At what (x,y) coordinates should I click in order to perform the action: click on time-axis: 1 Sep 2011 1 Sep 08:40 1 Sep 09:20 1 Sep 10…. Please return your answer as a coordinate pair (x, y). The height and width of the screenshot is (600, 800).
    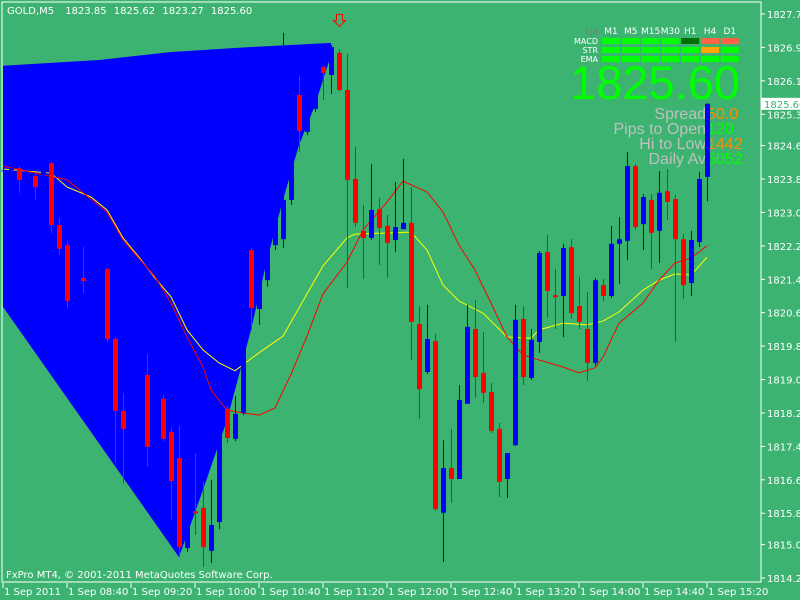
    Looking at the image, I should click on (385, 590).